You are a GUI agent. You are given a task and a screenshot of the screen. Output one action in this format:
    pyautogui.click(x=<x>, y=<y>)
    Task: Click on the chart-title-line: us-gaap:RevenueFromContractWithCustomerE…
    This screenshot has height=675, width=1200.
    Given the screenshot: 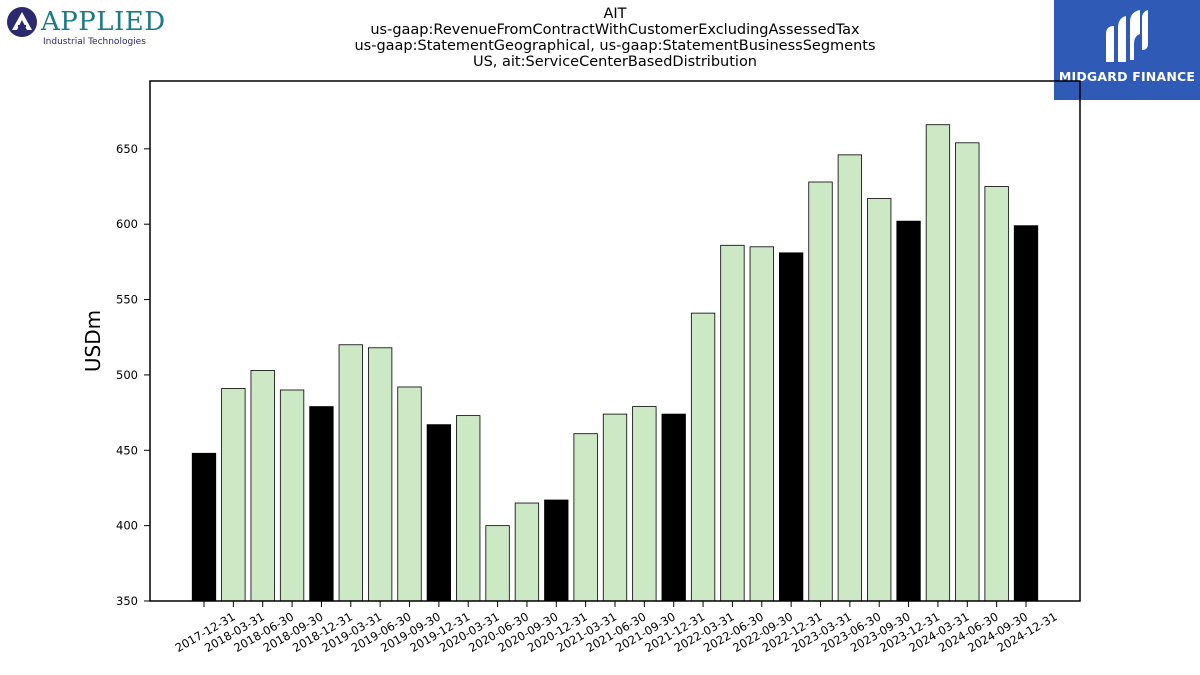 What is the action you would take?
    pyautogui.click(x=615, y=30)
    